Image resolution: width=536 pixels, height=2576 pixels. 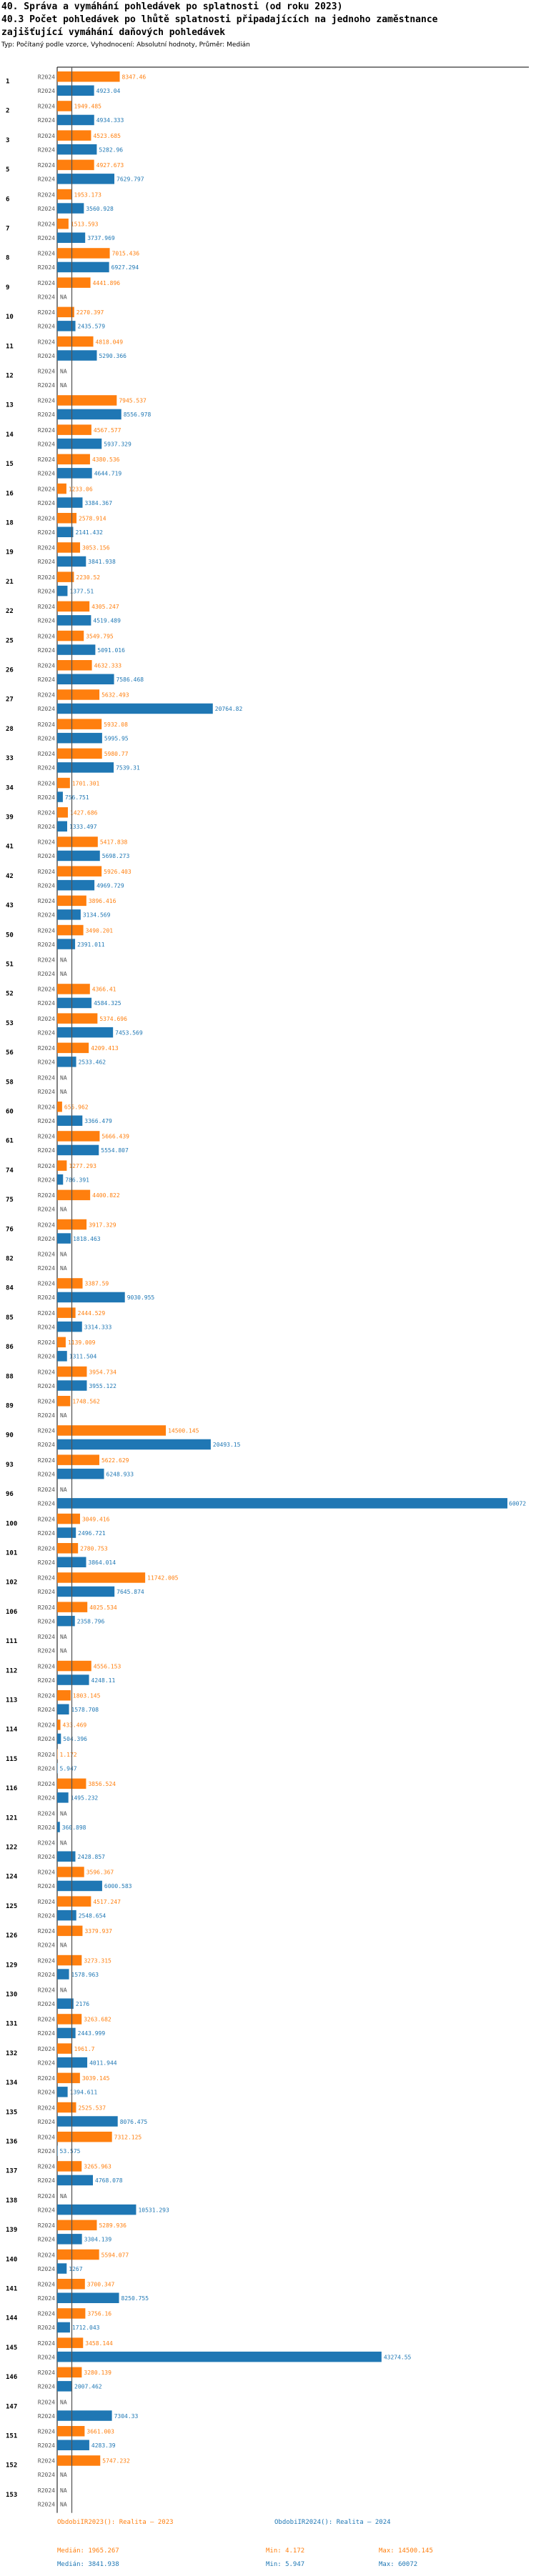 What do you see at coordinates (102, 1784) in the screenshot?
I see `data-label-2023: 3856.524` at bounding box center [102, 1784].